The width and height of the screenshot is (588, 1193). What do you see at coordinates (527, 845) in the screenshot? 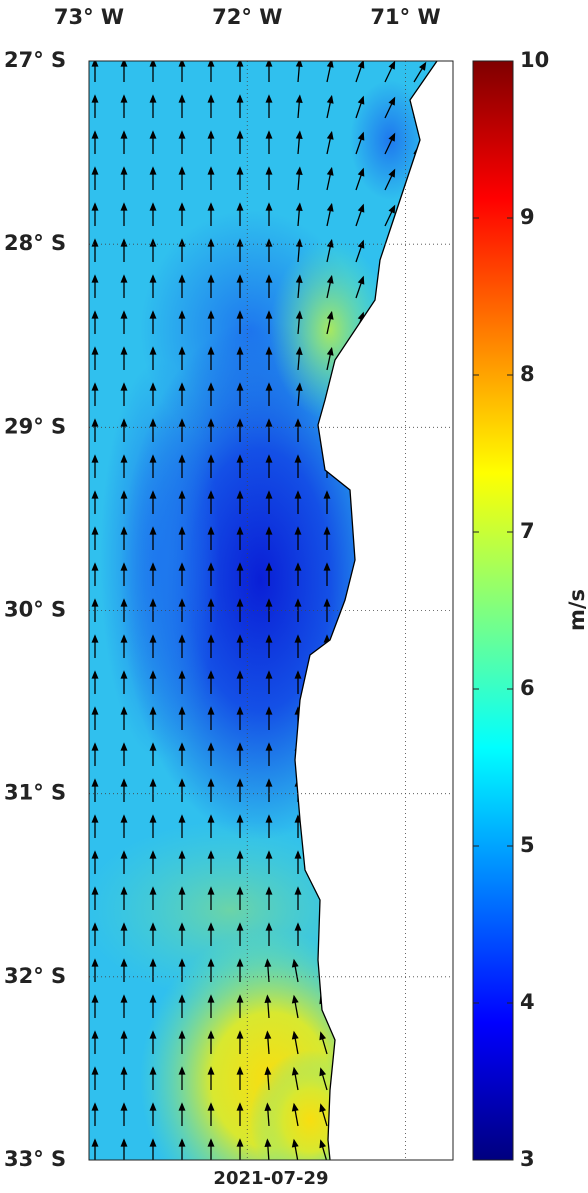
I see `colorbar-tick-label: 5` at bounding box center [527, 845].